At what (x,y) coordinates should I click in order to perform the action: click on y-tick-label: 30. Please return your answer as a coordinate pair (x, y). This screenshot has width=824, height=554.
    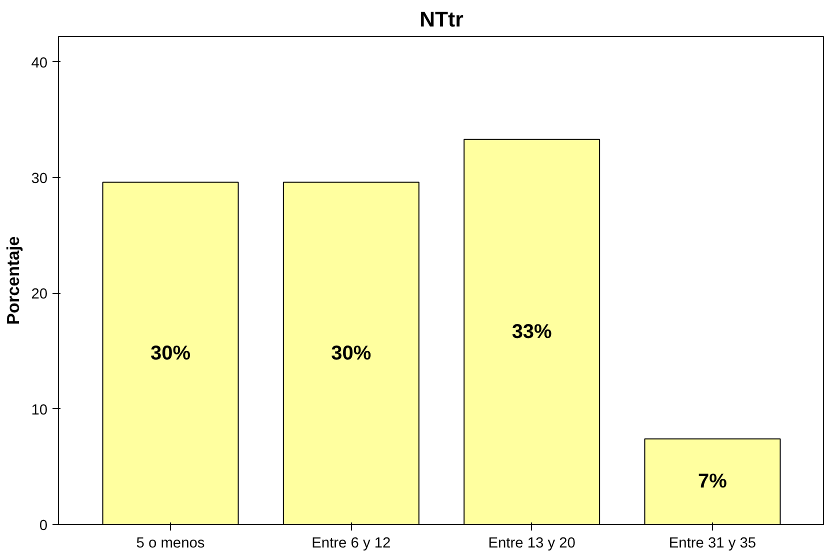
    Looking at the image, I should click on (39, 179).